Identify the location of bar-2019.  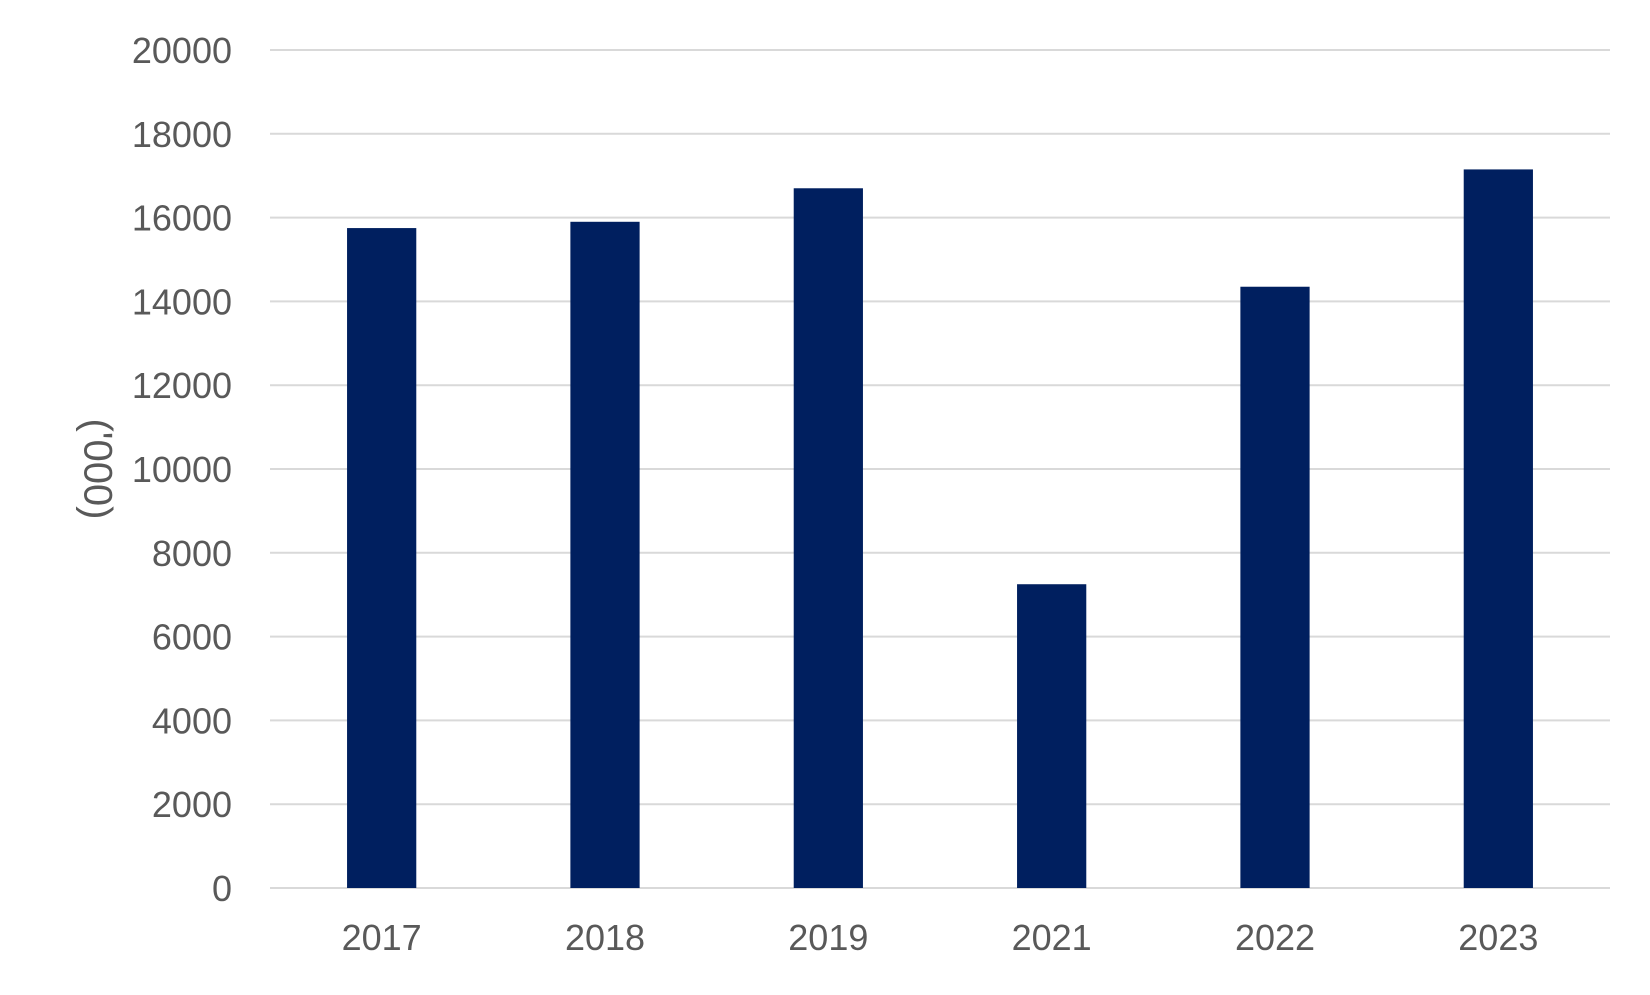
(828, 538).